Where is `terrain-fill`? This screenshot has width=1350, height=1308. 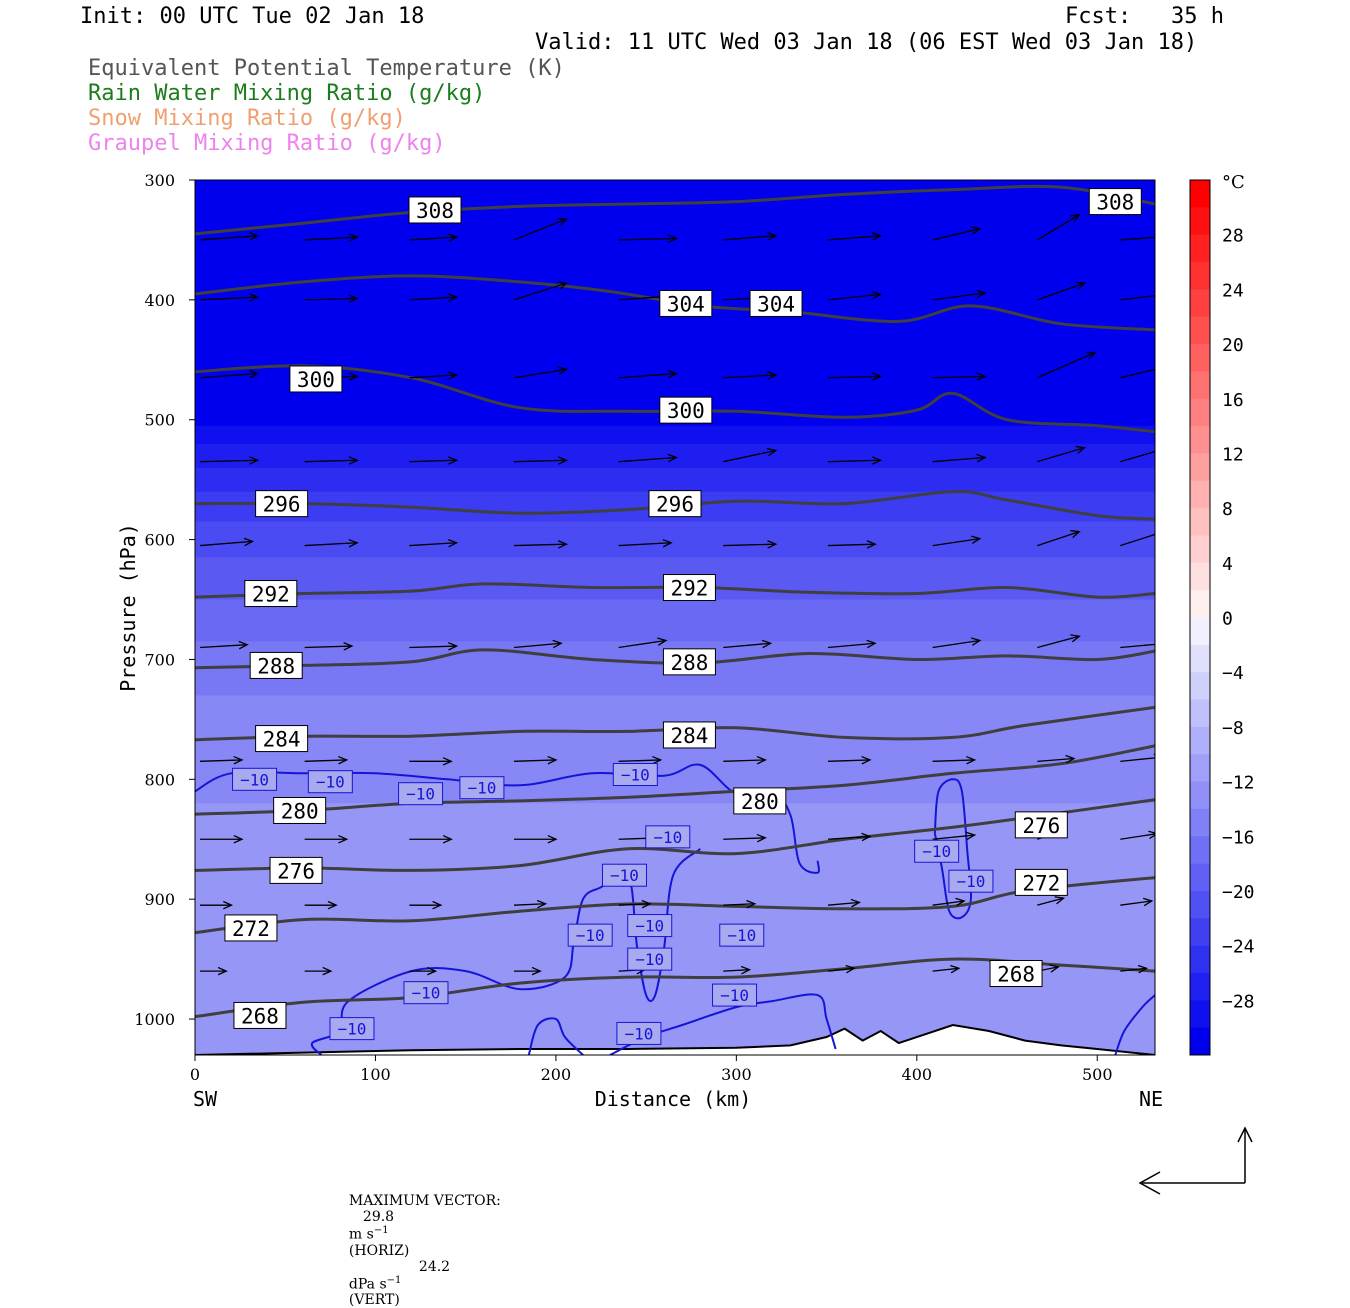 terrain-fill is located at coordinates (675, 1039).